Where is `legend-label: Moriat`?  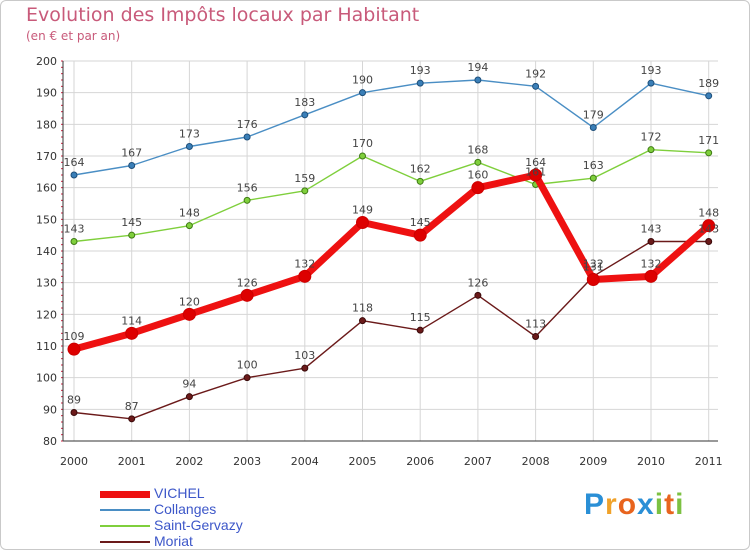
legend-label: Moriat is located at coordinates (173, 541).